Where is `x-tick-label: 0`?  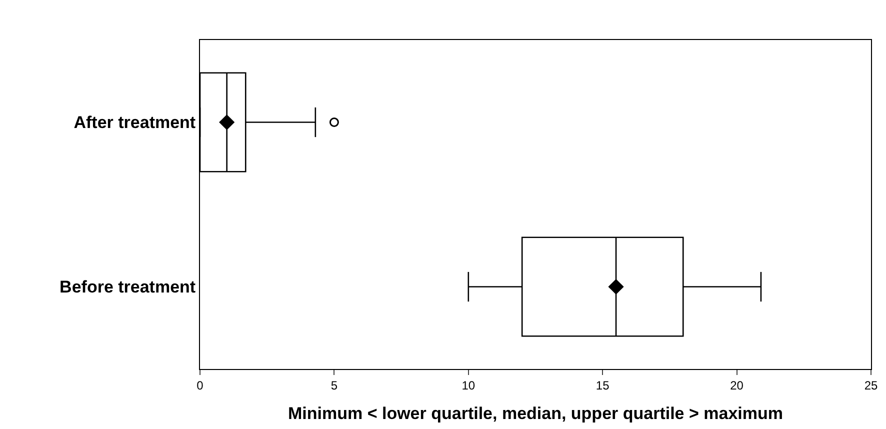 x-tick-label: 0 is located at coordinates (200, 385).